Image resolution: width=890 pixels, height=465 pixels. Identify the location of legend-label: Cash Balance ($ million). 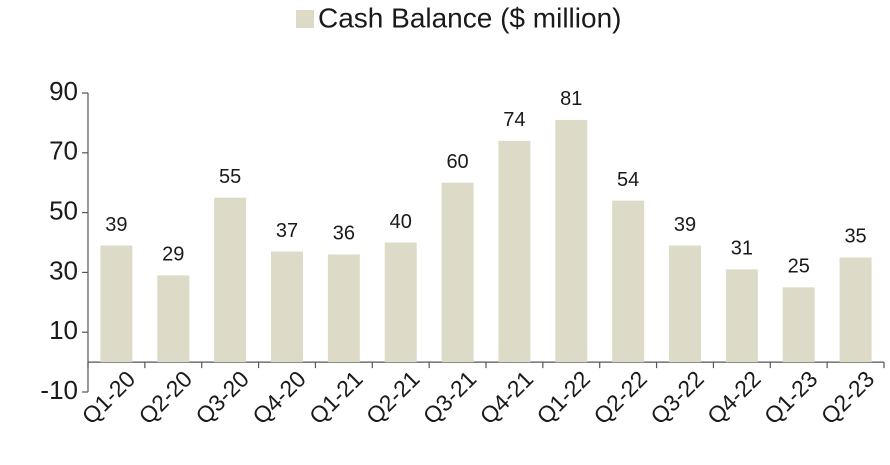
(469, 17).